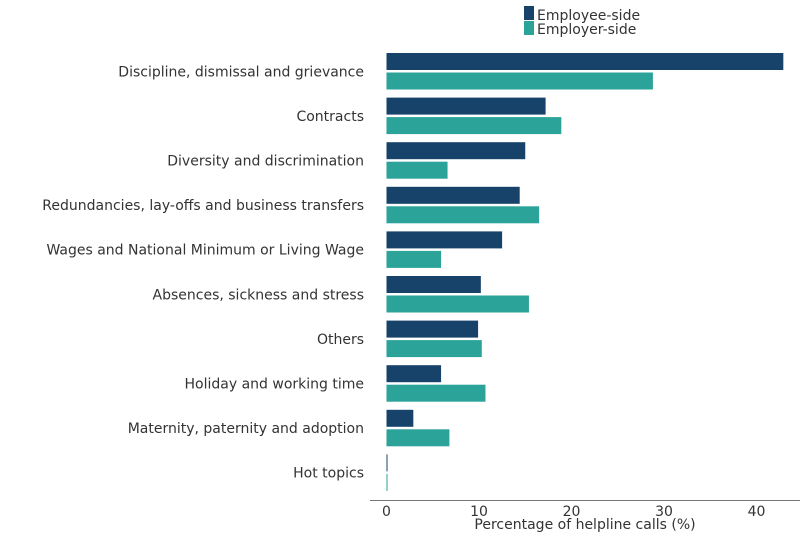  What do you see at coordinates (479, 512) in the screenshot?
I see `x-tick-label: 10` at bounding box center [479, 512].